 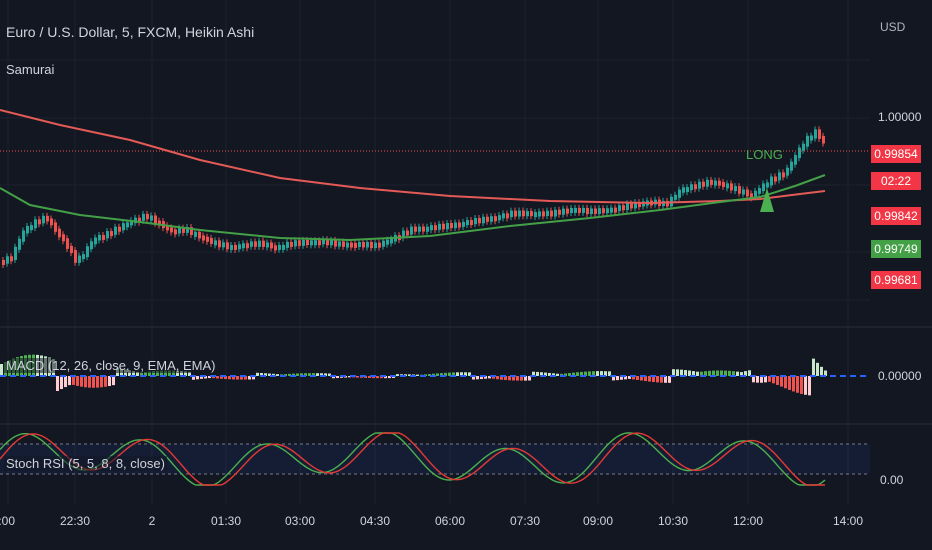 What do you see at coordinates (75, 521) in the screenshot?
I see `time-axis-tick: 22:30` at bounding box center [75, 521].